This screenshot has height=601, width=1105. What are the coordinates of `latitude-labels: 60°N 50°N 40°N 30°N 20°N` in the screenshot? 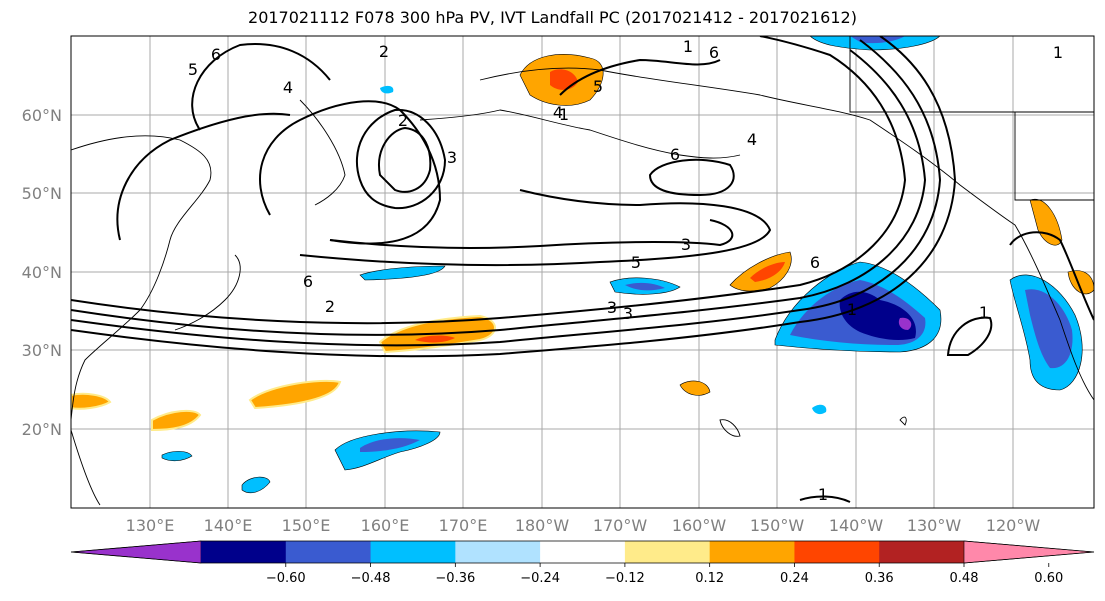 It's located at (42, 272).